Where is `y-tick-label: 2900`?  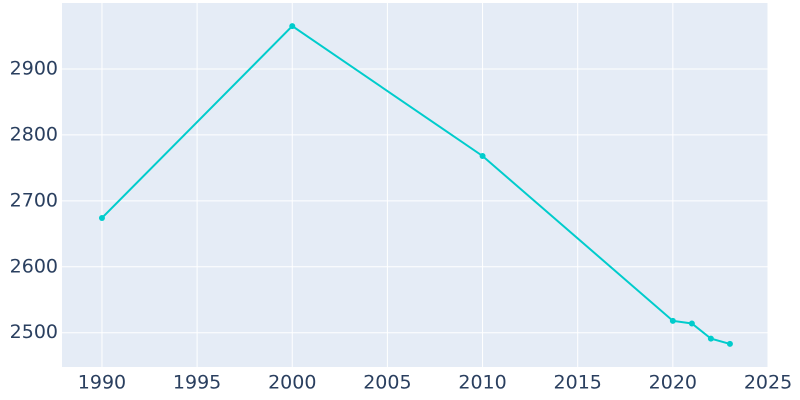
y-tick-label: 2900 is located at coordinates (34, 68).